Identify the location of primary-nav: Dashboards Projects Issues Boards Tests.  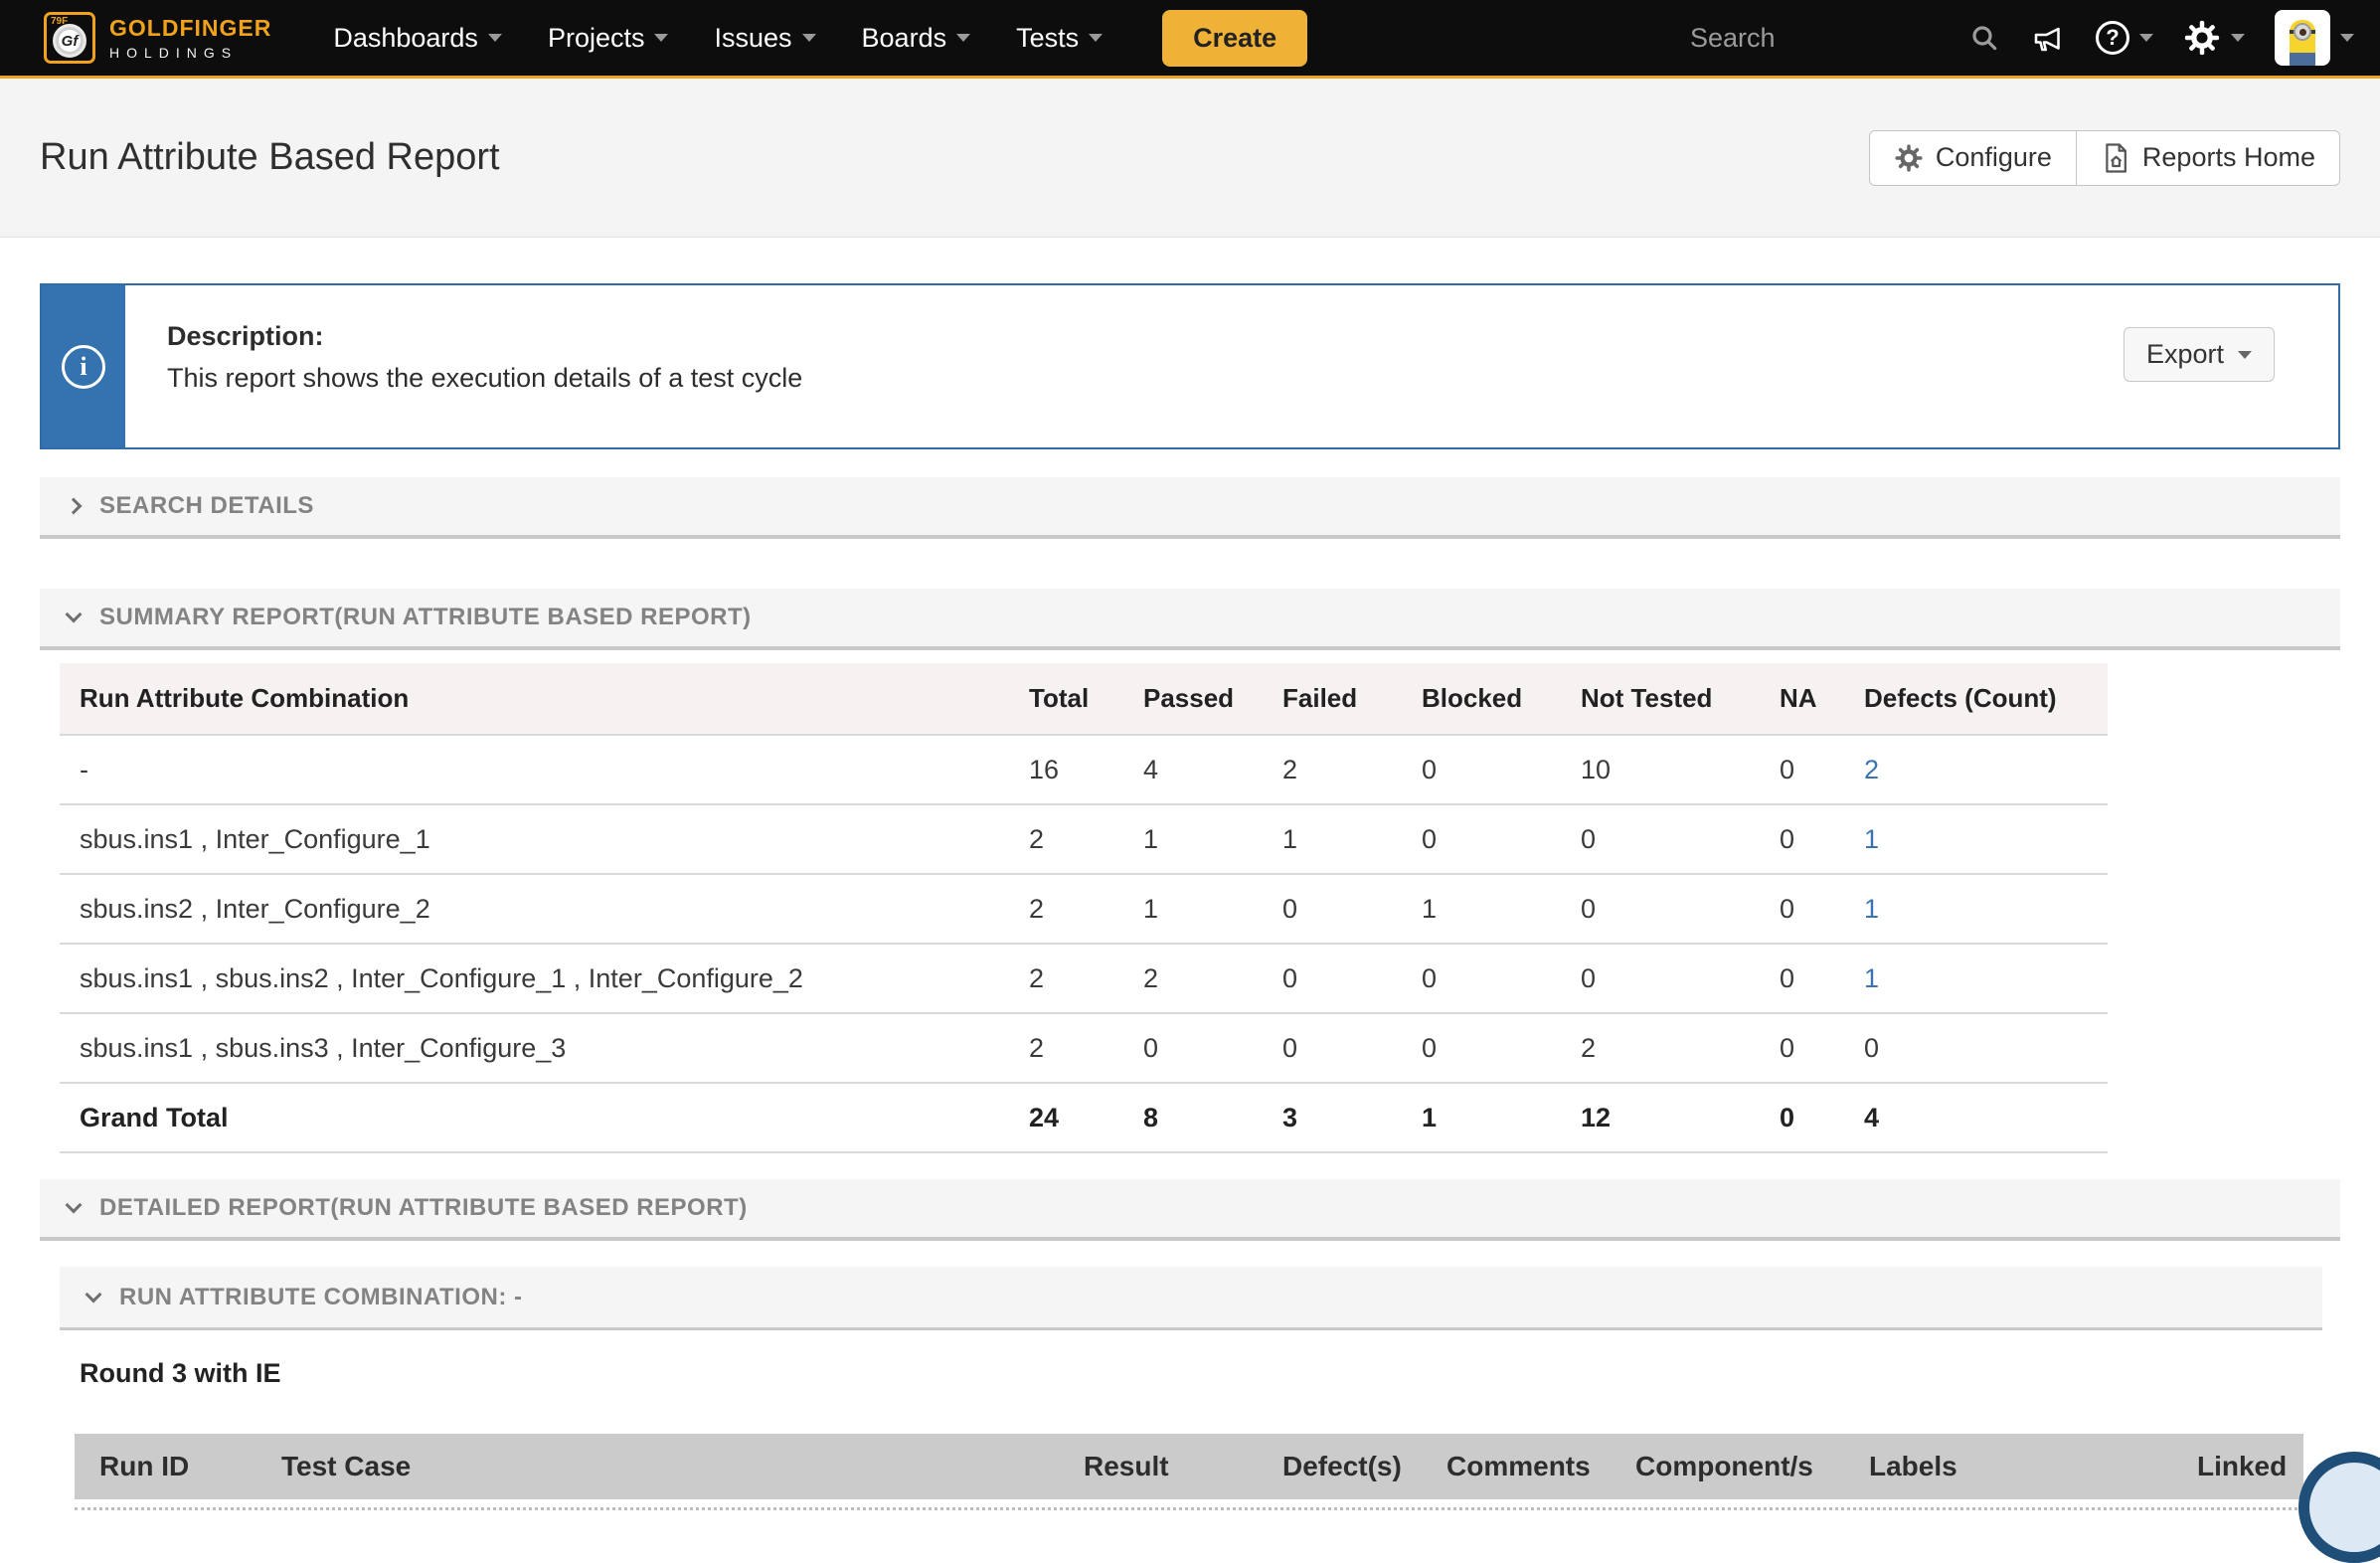
(740, 38).